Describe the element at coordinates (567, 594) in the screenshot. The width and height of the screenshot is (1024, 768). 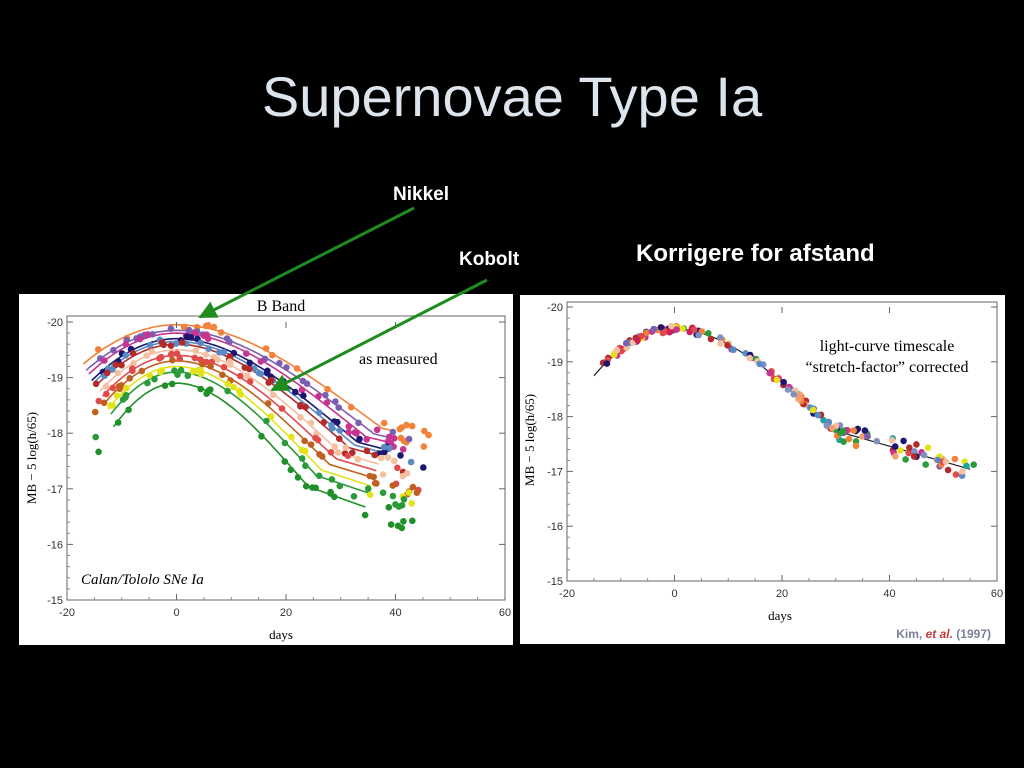
I see `x-tick-label: -20` at that location.